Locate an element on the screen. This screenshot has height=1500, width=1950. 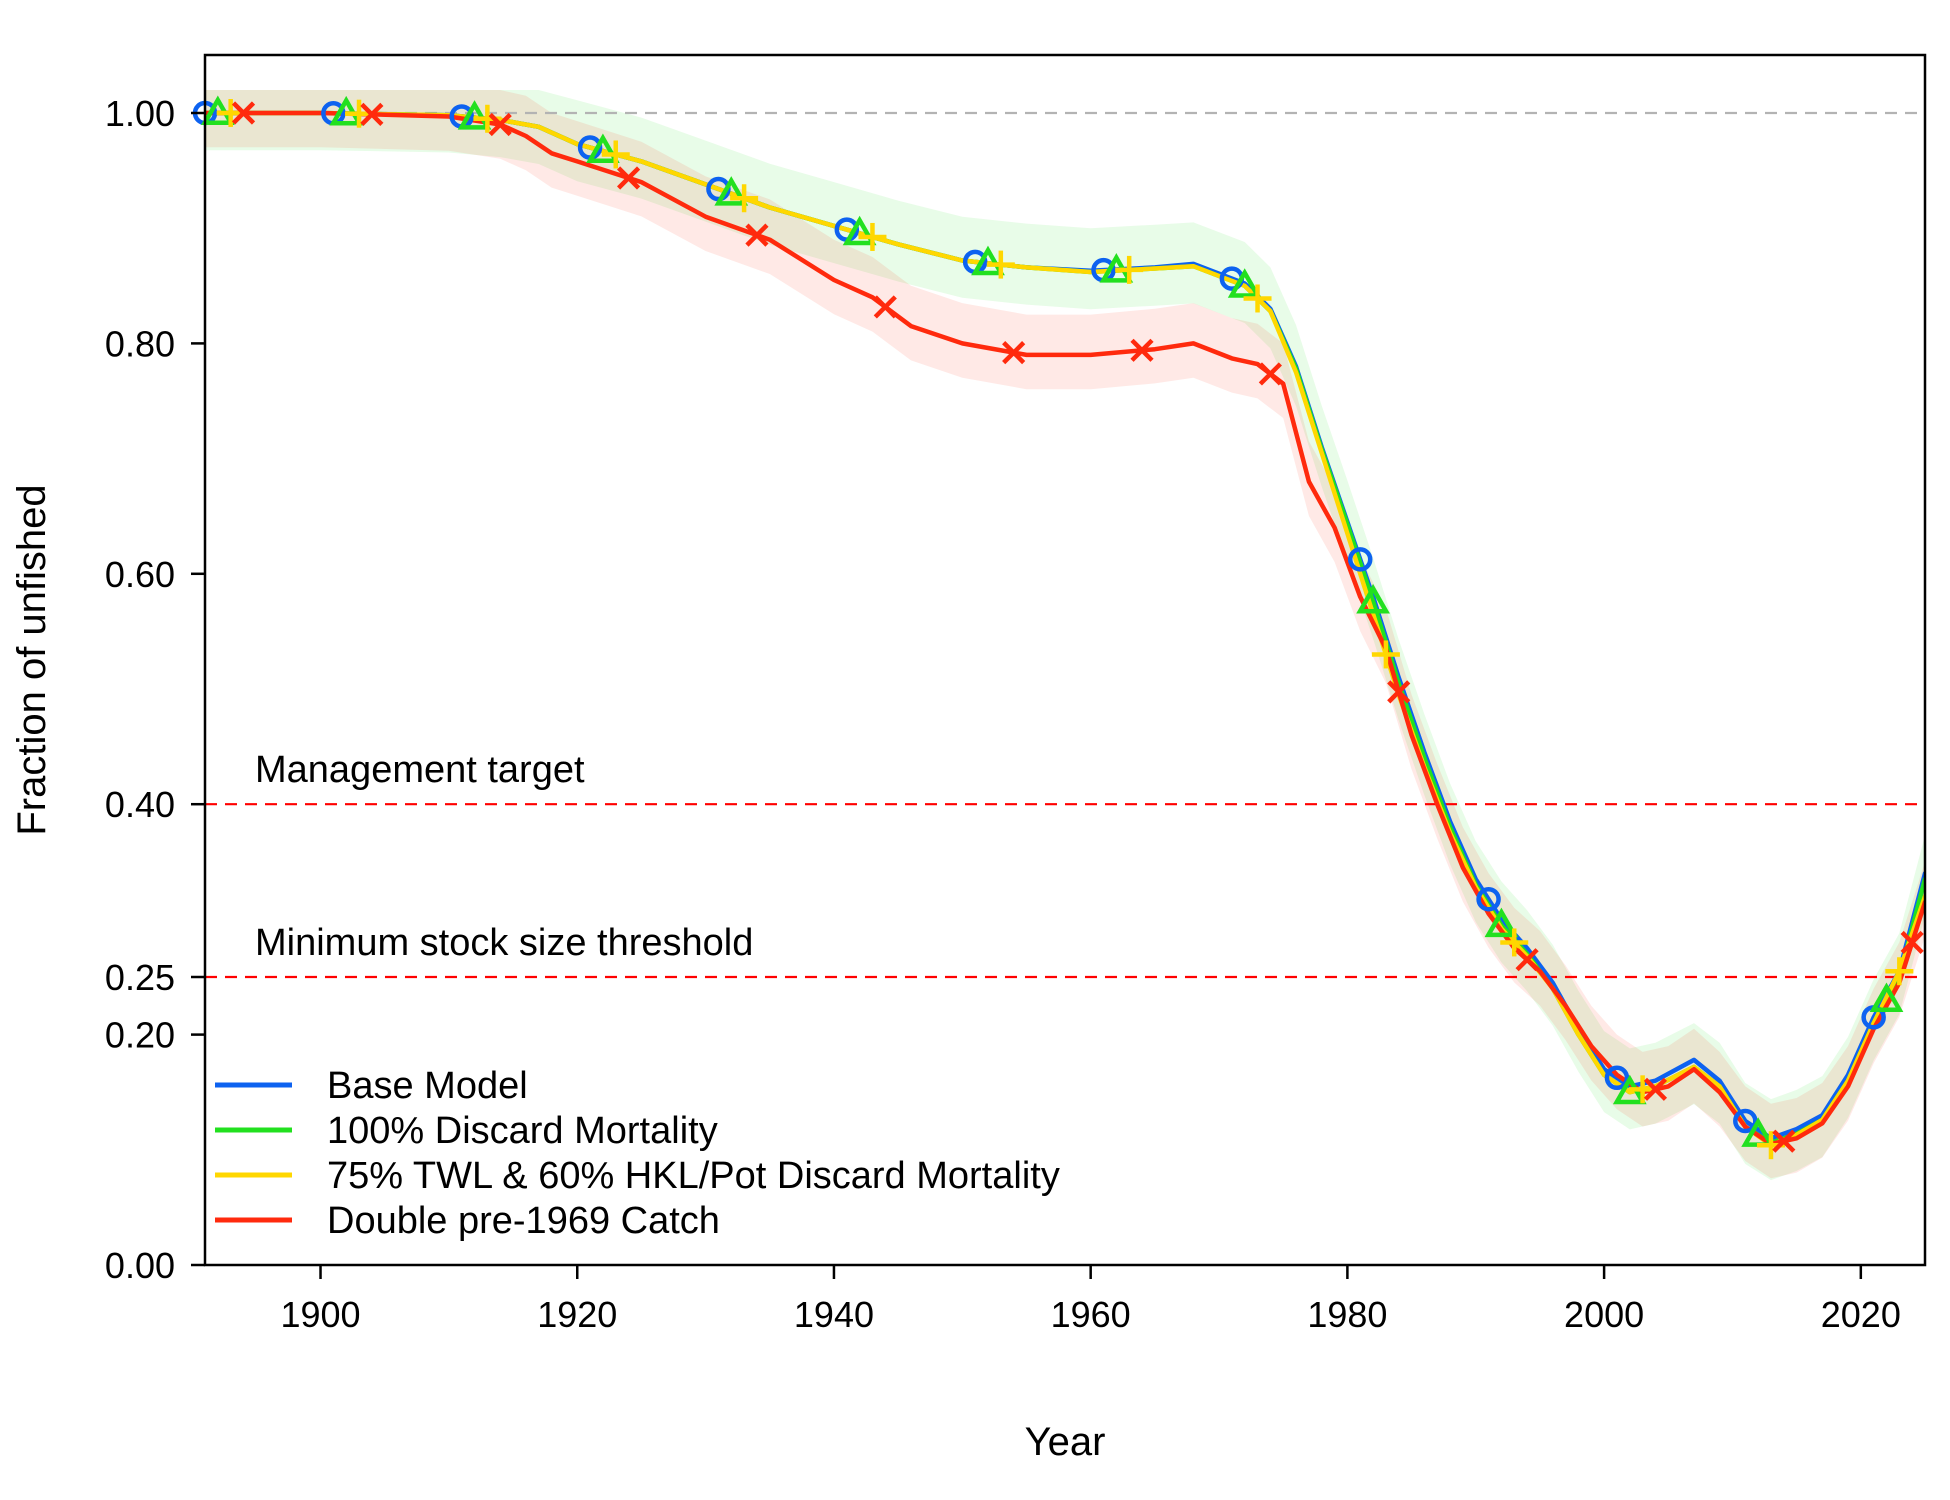
x-tick-label-1: 1920 is located at coordinates (577, 1314).